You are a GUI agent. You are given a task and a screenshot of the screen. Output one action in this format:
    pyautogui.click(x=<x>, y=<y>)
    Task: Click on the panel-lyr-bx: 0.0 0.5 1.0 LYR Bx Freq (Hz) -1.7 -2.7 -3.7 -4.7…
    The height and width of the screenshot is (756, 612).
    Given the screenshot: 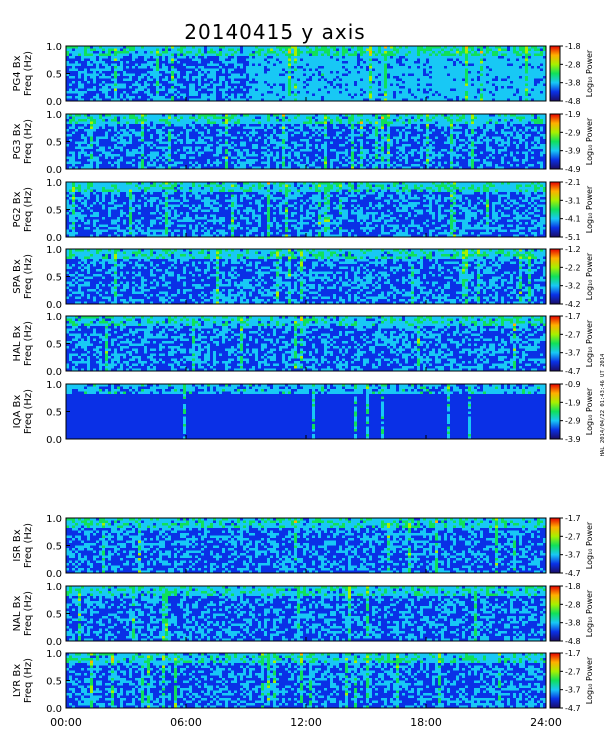 What is the action you would take?
    pyautogui.click(x=303, y=682)
    